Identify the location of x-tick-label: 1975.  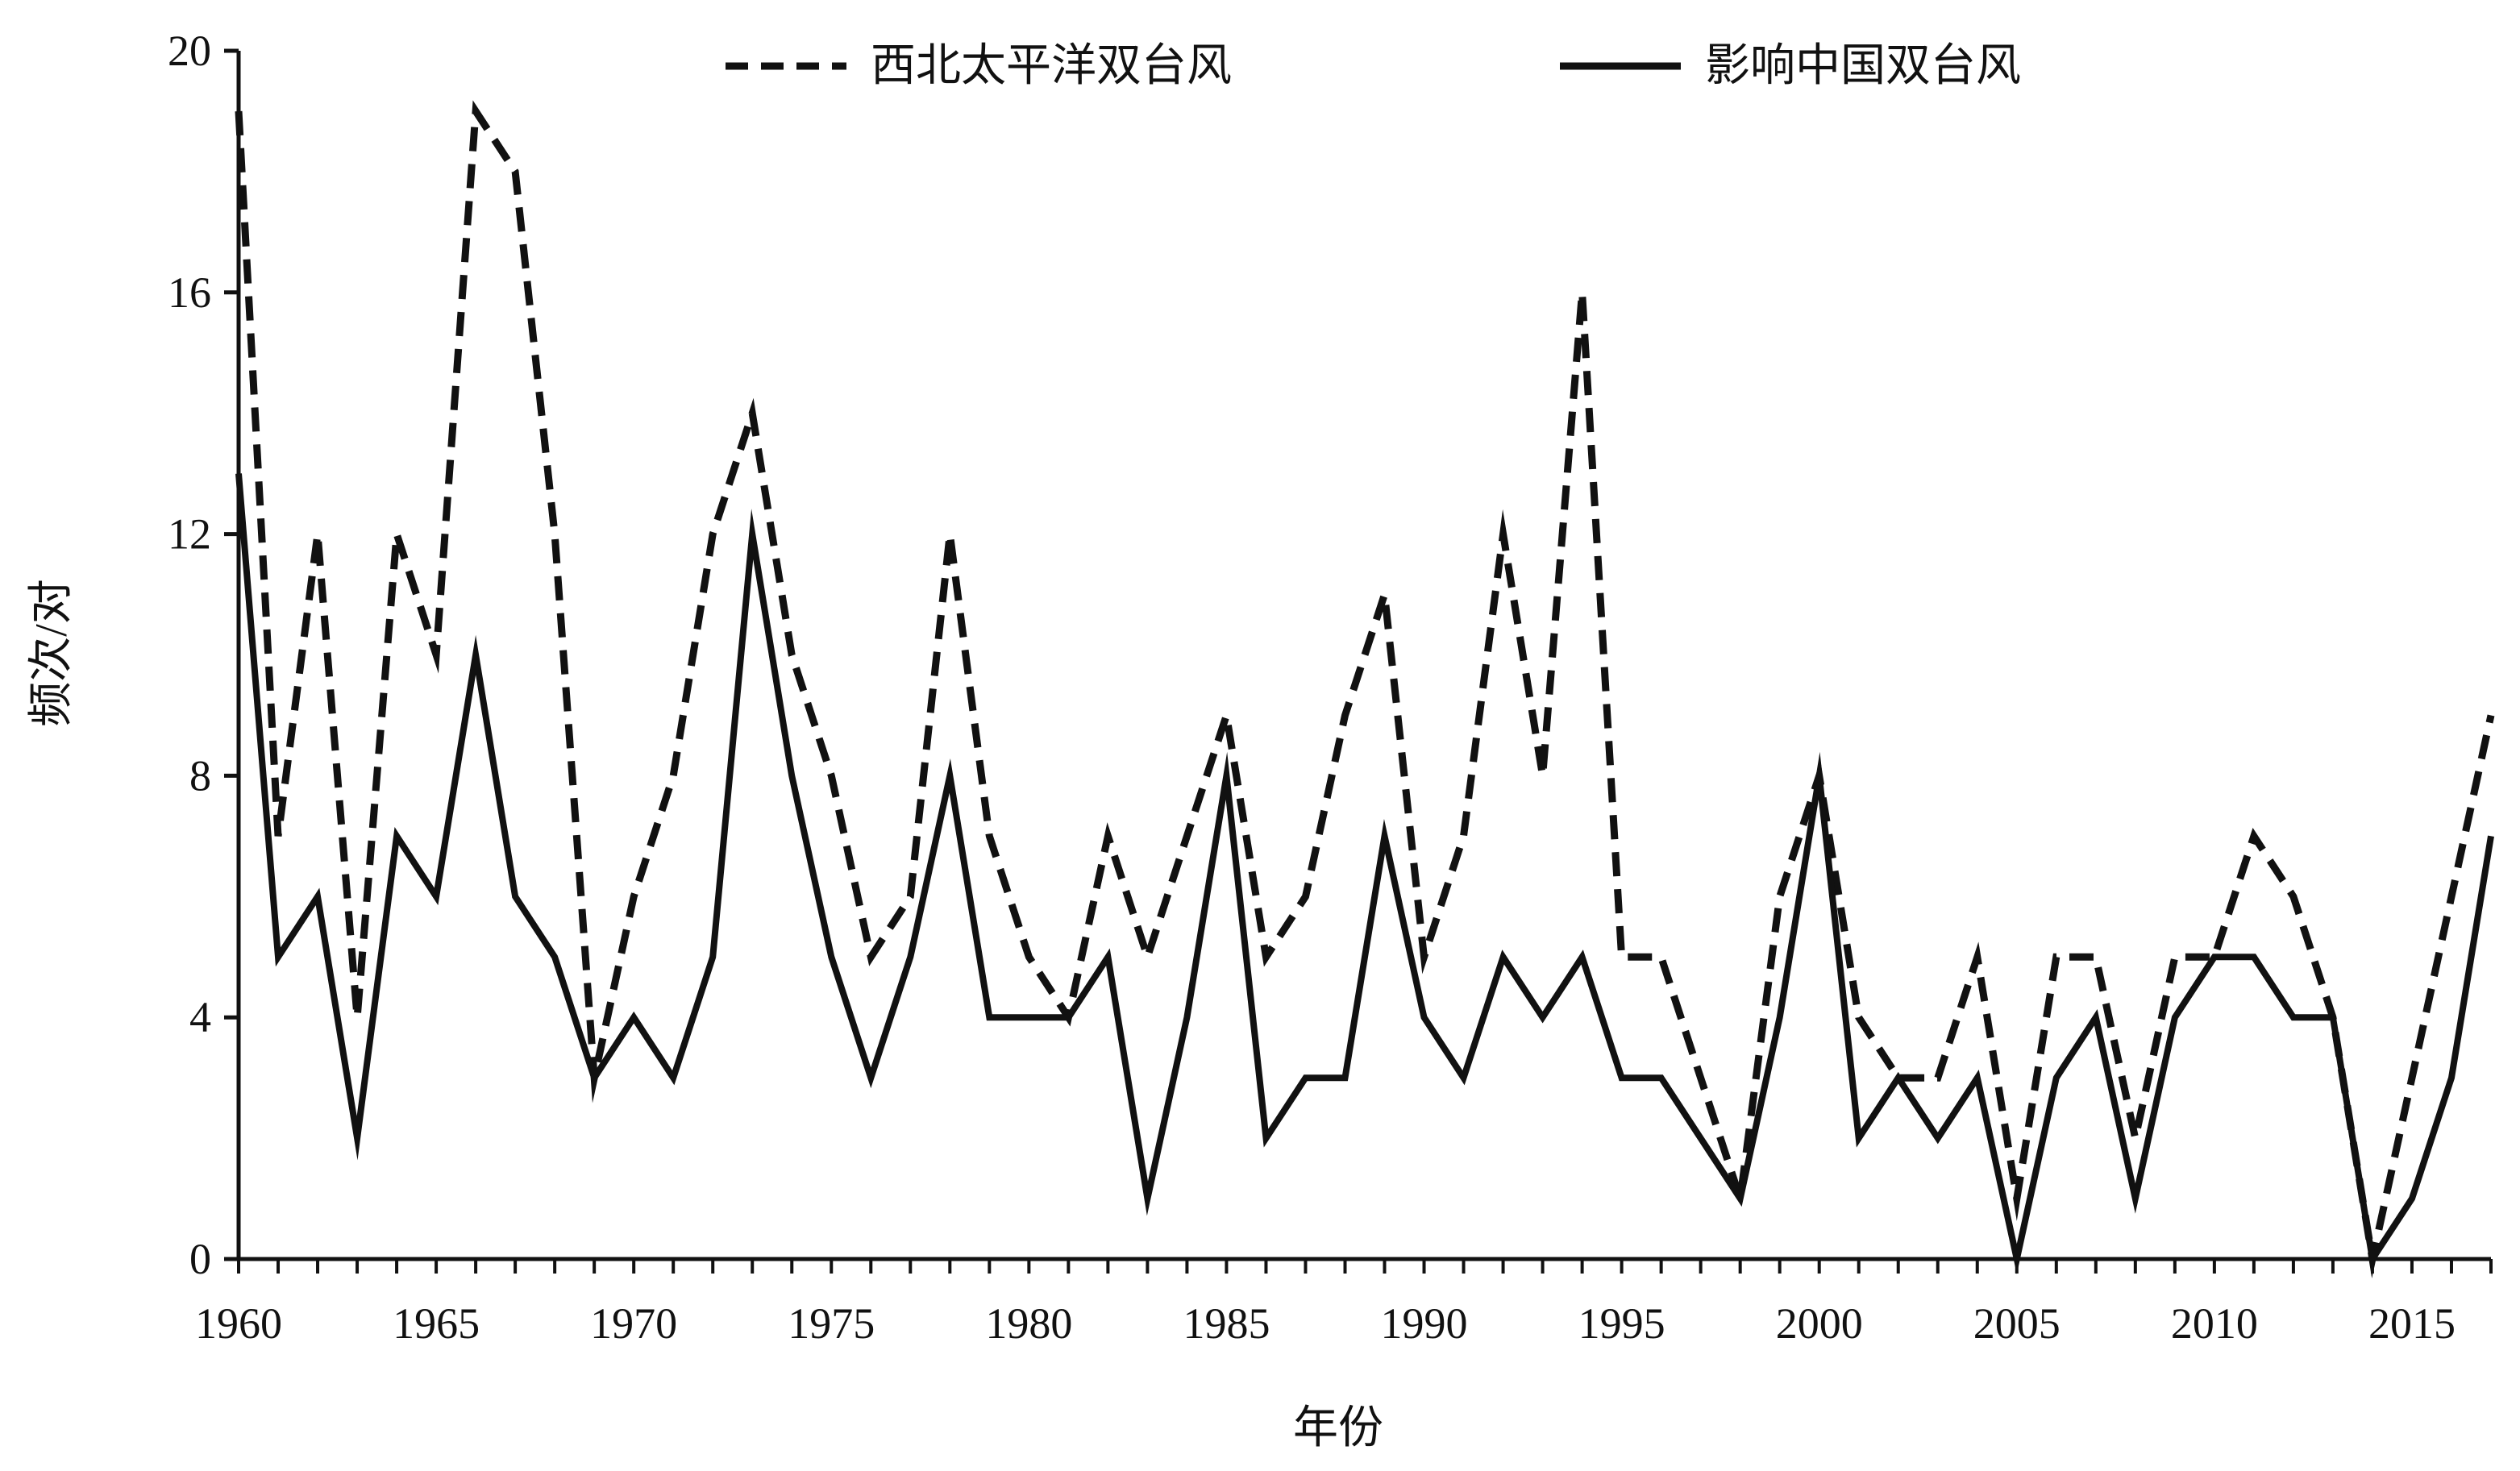
(831, 1323).